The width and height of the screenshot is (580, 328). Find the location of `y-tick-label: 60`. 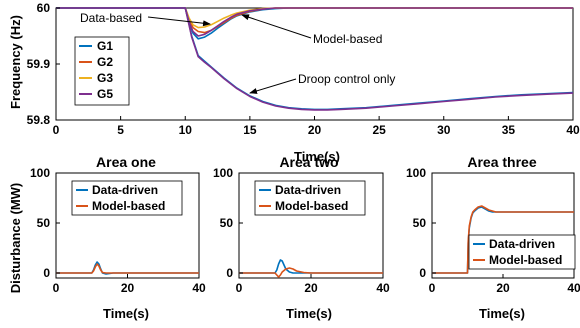

y-tick-label: 60 is located at coordinates (44, 8).